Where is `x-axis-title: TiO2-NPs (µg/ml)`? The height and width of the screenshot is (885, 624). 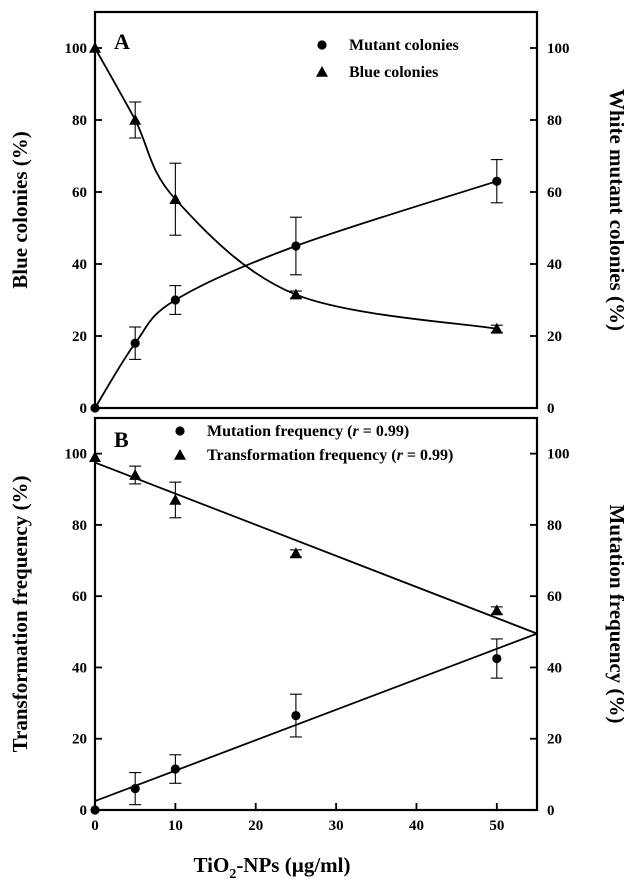
x-axis-title: TiO2-NPs (µg/ml) is located at coordinates (272, 867).